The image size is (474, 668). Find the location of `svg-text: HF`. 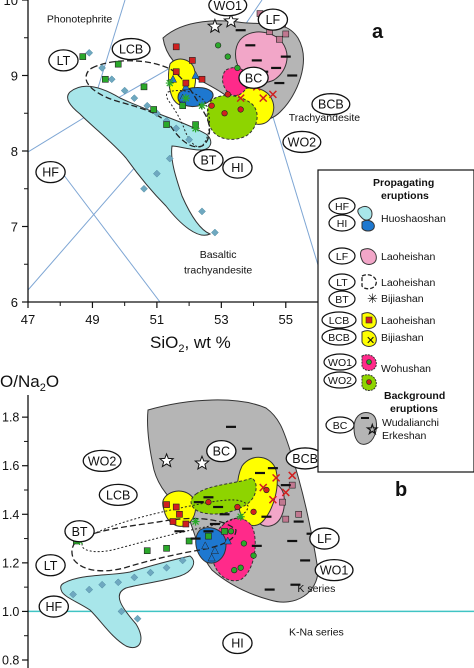

svg-text: HF is located at coordinates (50, 173).